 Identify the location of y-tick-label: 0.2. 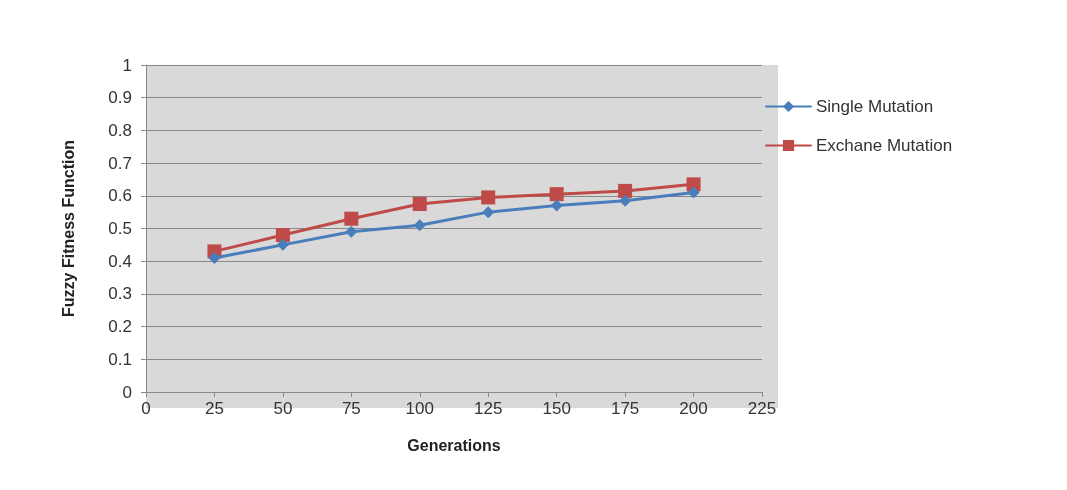
(120, 327).